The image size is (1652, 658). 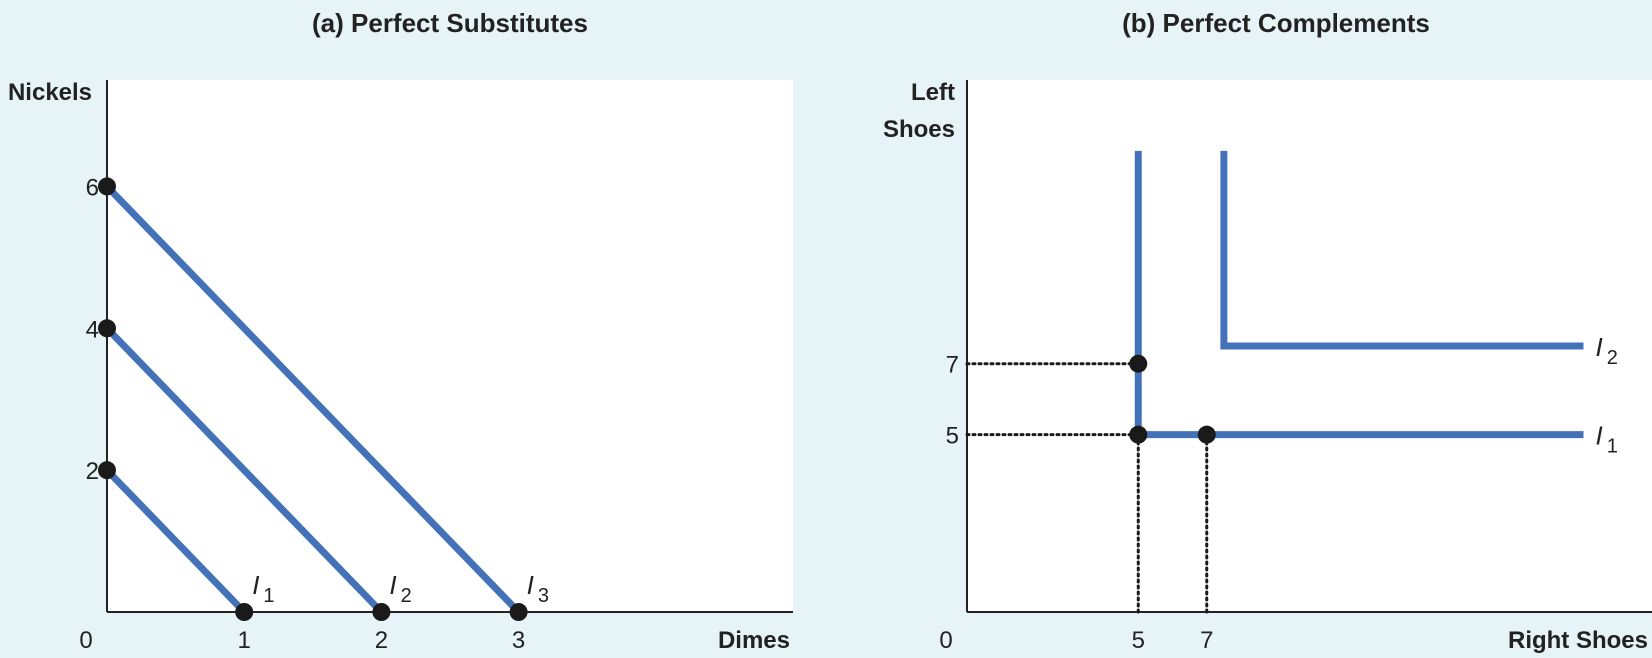 What do you see at coordinates (92, 187) in the screenshot?
I see `panel-a-y-tick-label: 6` at bounding box center [92, 187].